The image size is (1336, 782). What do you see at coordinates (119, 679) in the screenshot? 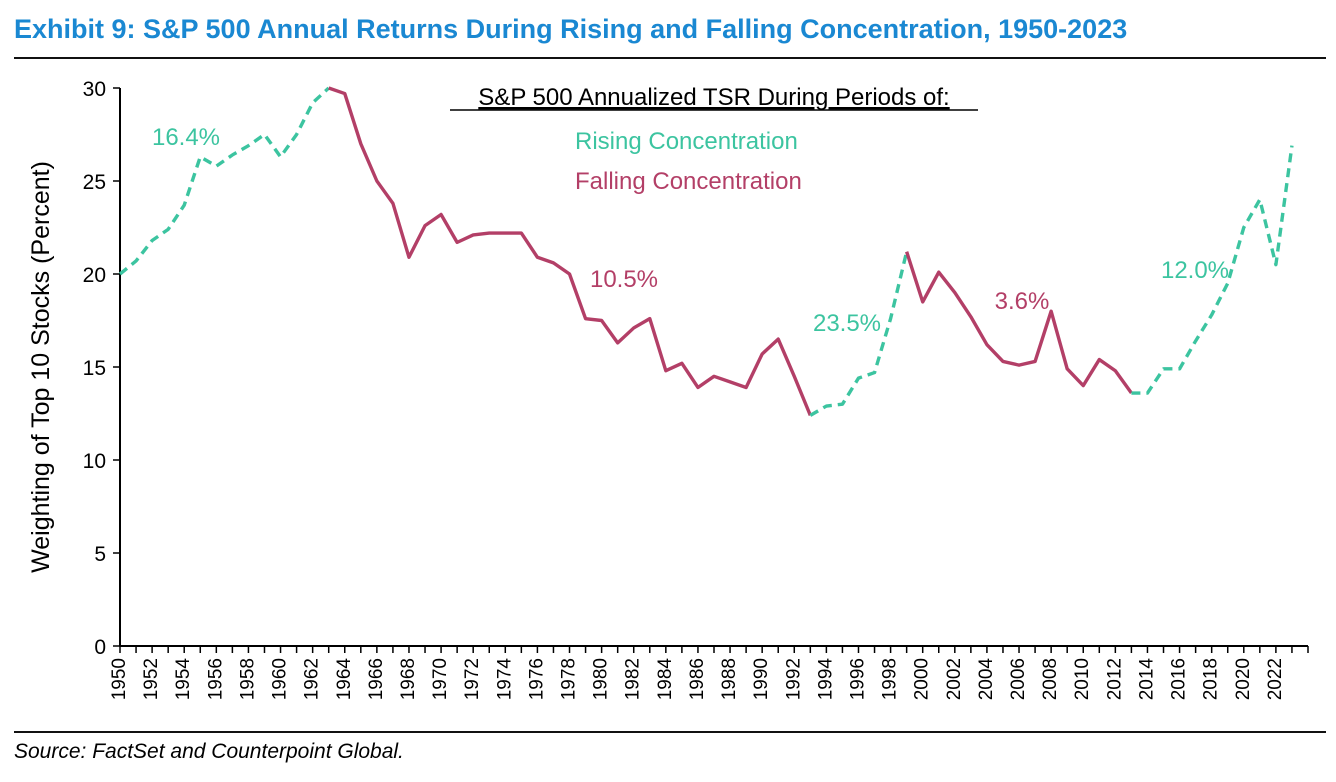
I see `x-tick-label: 1950` at bounding box center [119, 679].